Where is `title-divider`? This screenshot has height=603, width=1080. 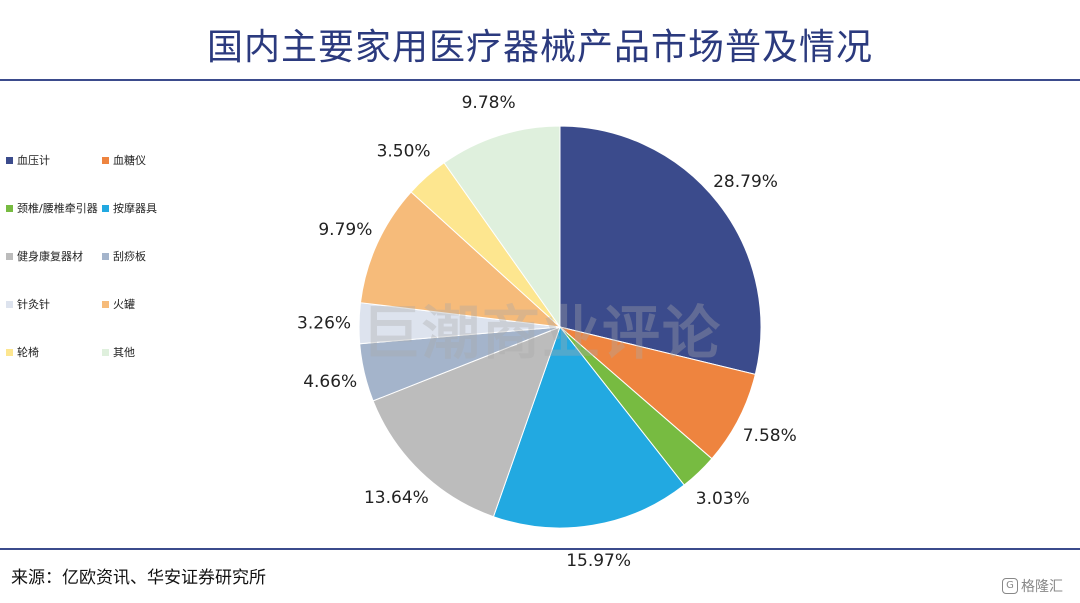 title-divider is located at coordinates (540, 80).